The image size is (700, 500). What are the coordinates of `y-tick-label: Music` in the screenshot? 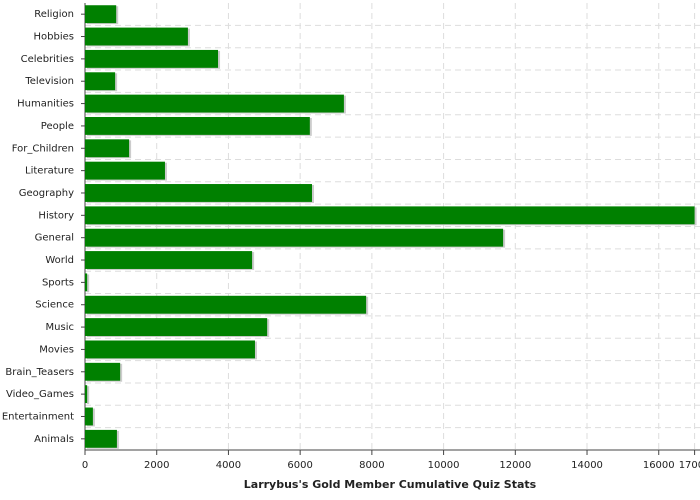 It's located at (60, 327).